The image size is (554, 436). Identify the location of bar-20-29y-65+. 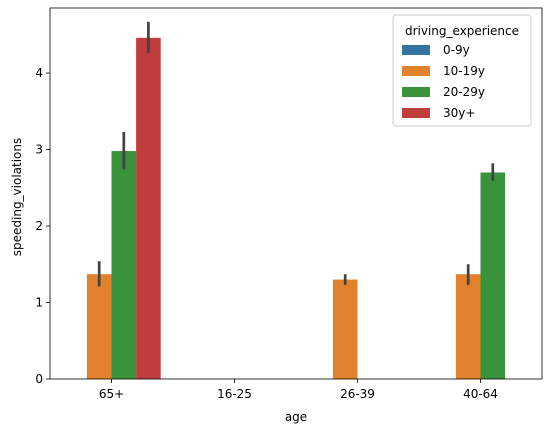
(124, 265).